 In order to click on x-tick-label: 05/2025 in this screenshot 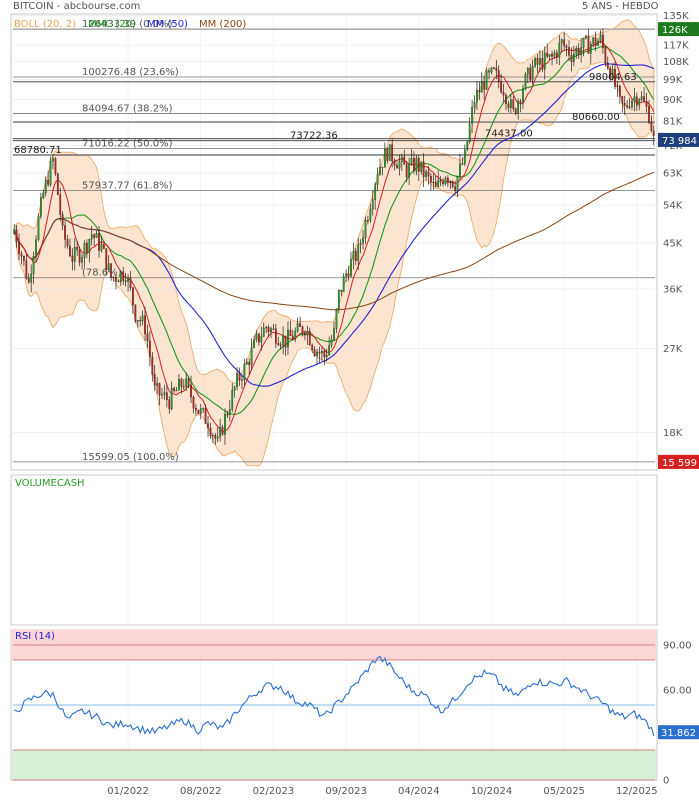, I will do `click(564, 791)`.